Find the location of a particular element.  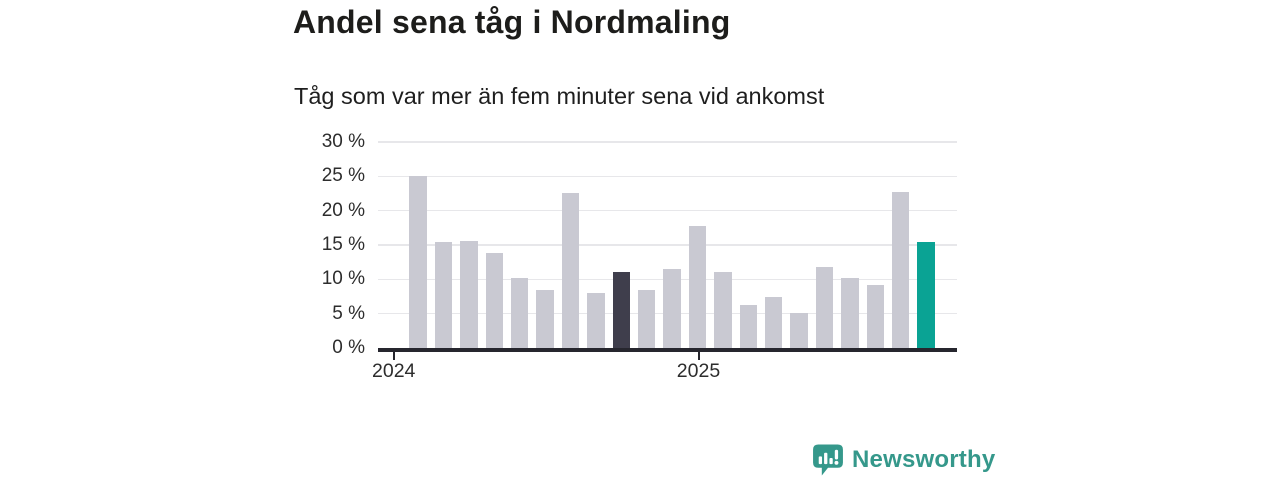

y-axis-labels: 30 % 25 % 20 % 15 % 10 % 5 % 0 % is located at coordinates (321, 244).